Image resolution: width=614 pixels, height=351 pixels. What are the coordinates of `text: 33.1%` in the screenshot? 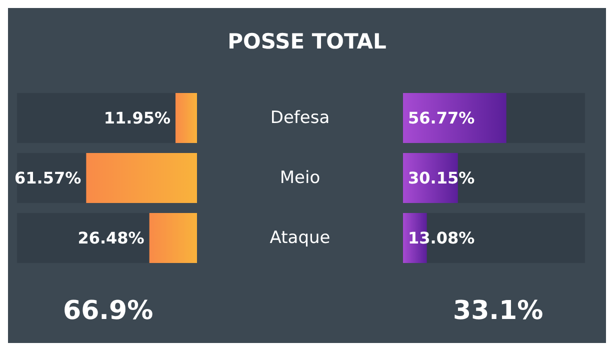 It's located at (498, 311).